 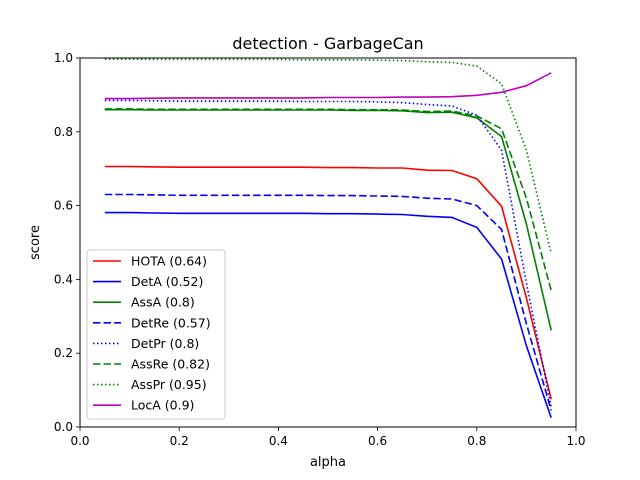 What do you see at coordinates (171, 322) in the screenshot?
I see `legend-label: DetRe (0.57)` at bounding box center [171, 322].